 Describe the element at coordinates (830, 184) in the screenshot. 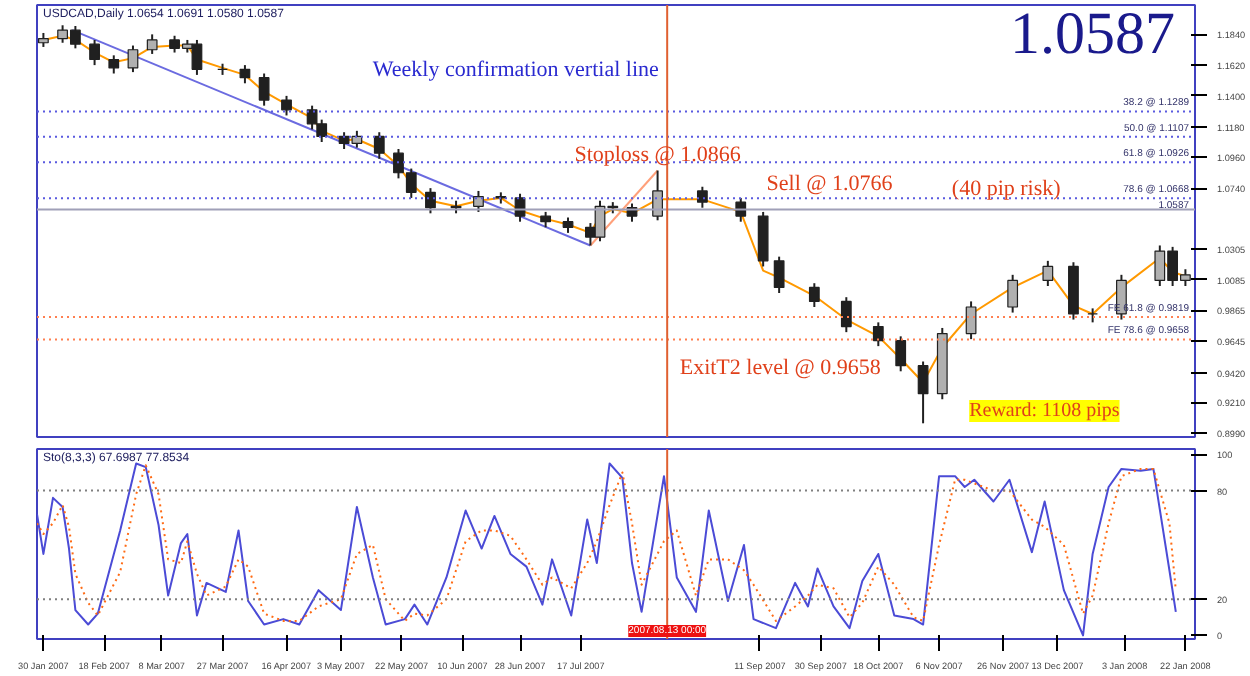

I see `annotation: Sell @ 1.0766` at that location.